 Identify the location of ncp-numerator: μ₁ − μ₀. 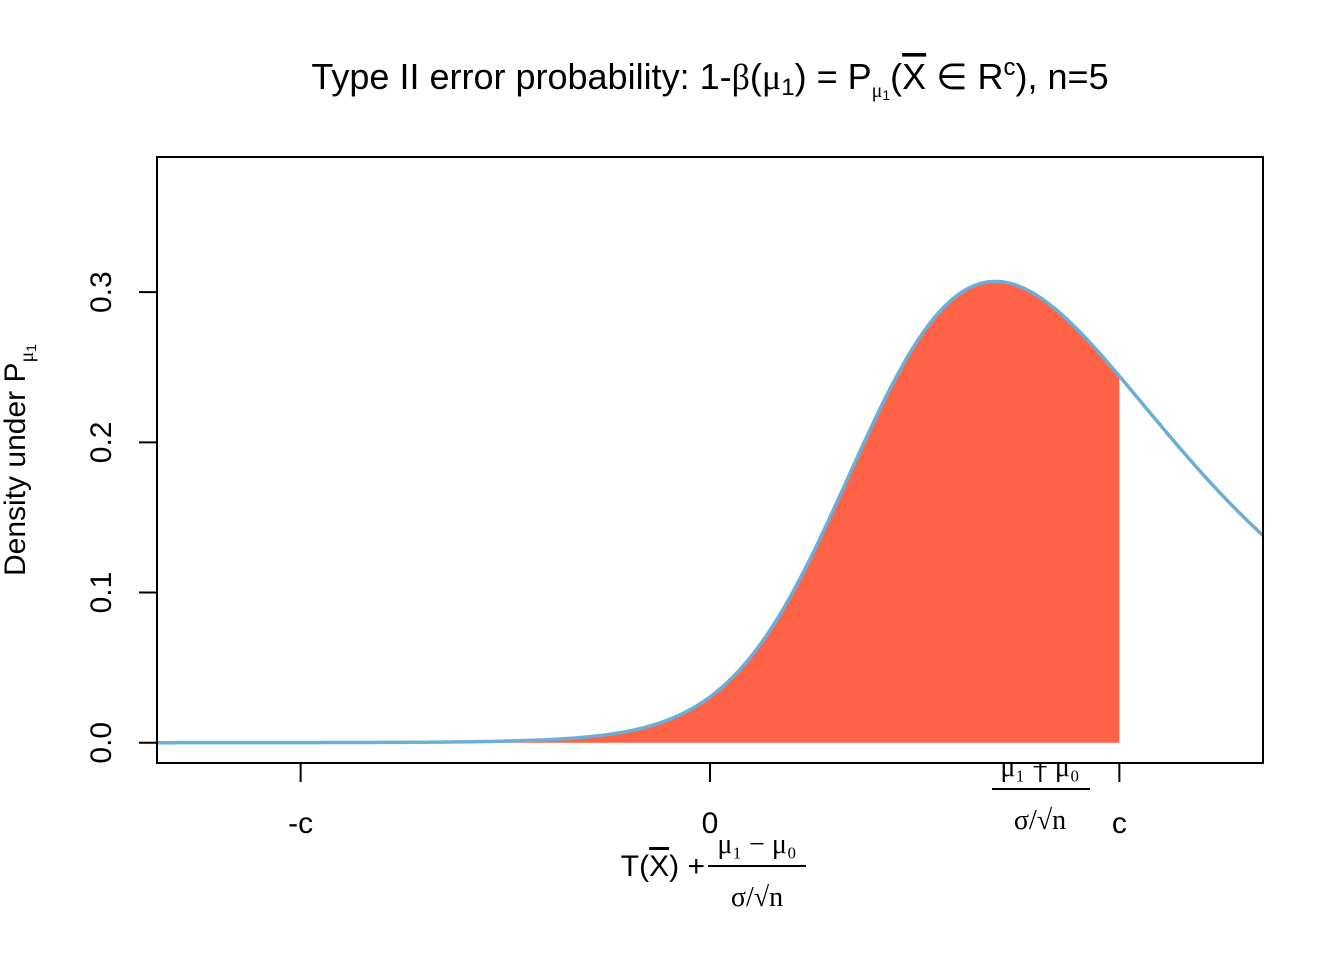
(1039, 767).